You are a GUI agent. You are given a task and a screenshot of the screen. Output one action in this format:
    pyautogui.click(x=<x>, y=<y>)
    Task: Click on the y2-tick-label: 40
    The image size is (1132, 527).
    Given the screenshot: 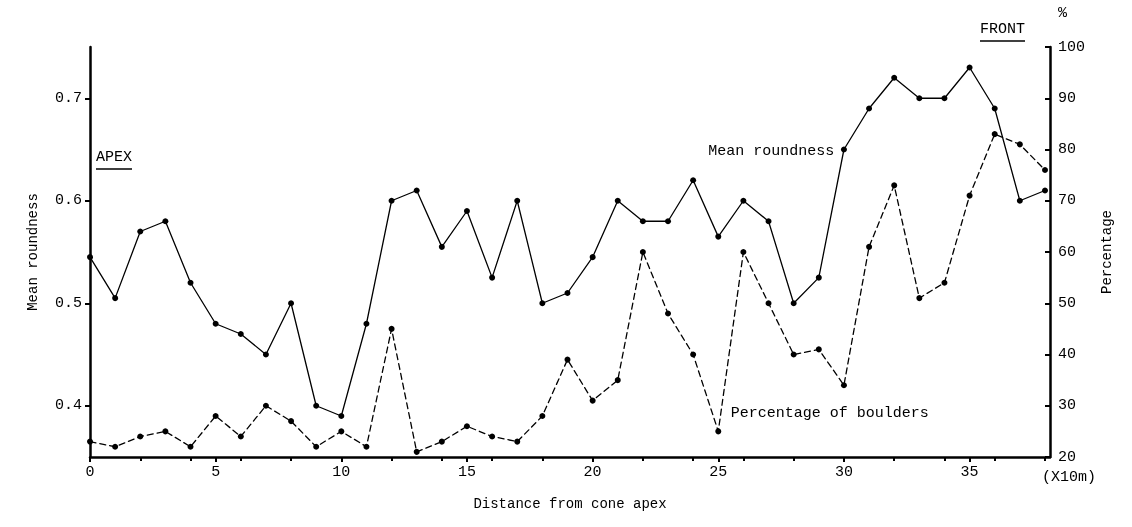 What is the action you would take?
    pyautogui.click(x=1067, y=354)
    